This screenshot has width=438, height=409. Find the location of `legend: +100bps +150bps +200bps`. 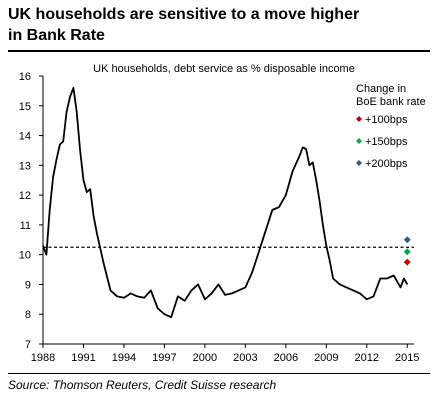

legend: +100bps +150bps +200bps is located at coordinates (382, 142).